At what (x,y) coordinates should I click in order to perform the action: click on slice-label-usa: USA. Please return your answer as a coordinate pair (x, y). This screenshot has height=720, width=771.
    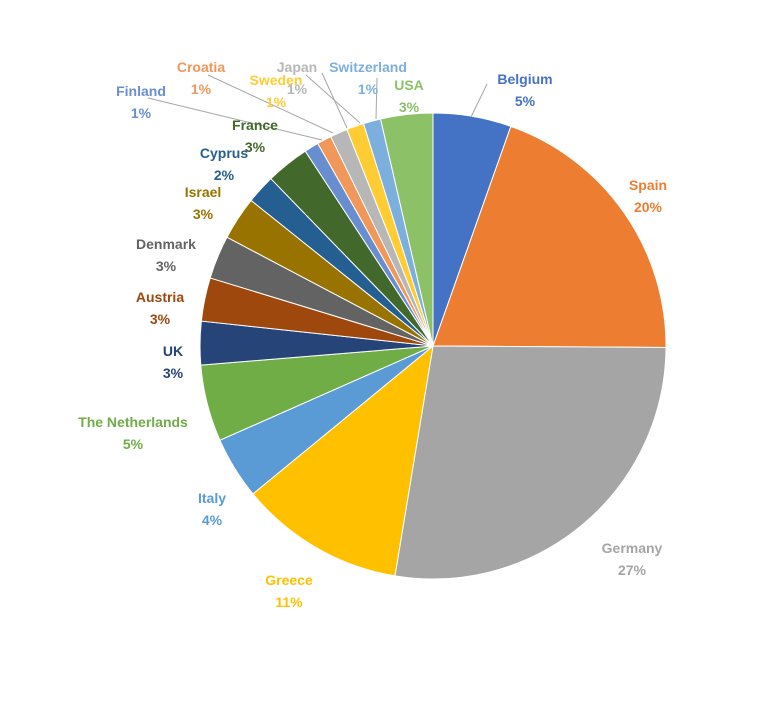
    Looking at the image, I should click on (409, 85).